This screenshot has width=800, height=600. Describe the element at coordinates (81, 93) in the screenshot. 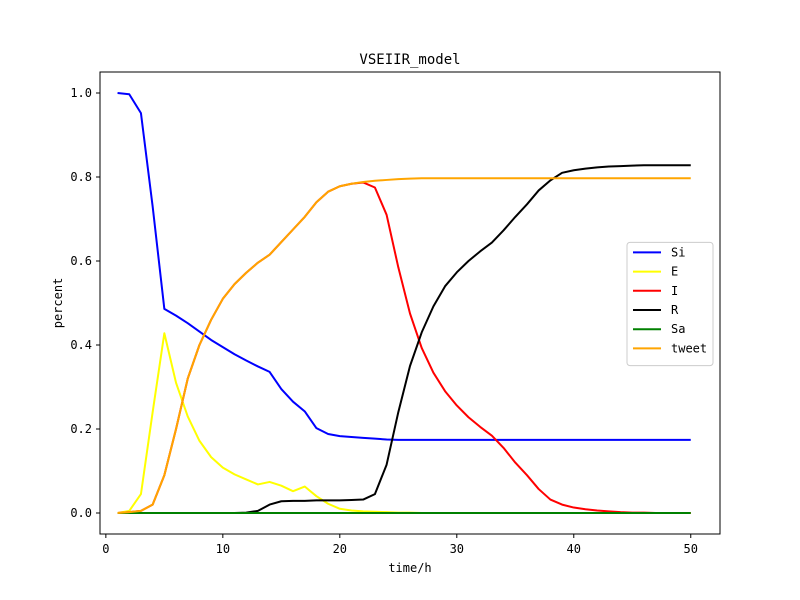

I see `y-tick-label: 1.0` at that location.